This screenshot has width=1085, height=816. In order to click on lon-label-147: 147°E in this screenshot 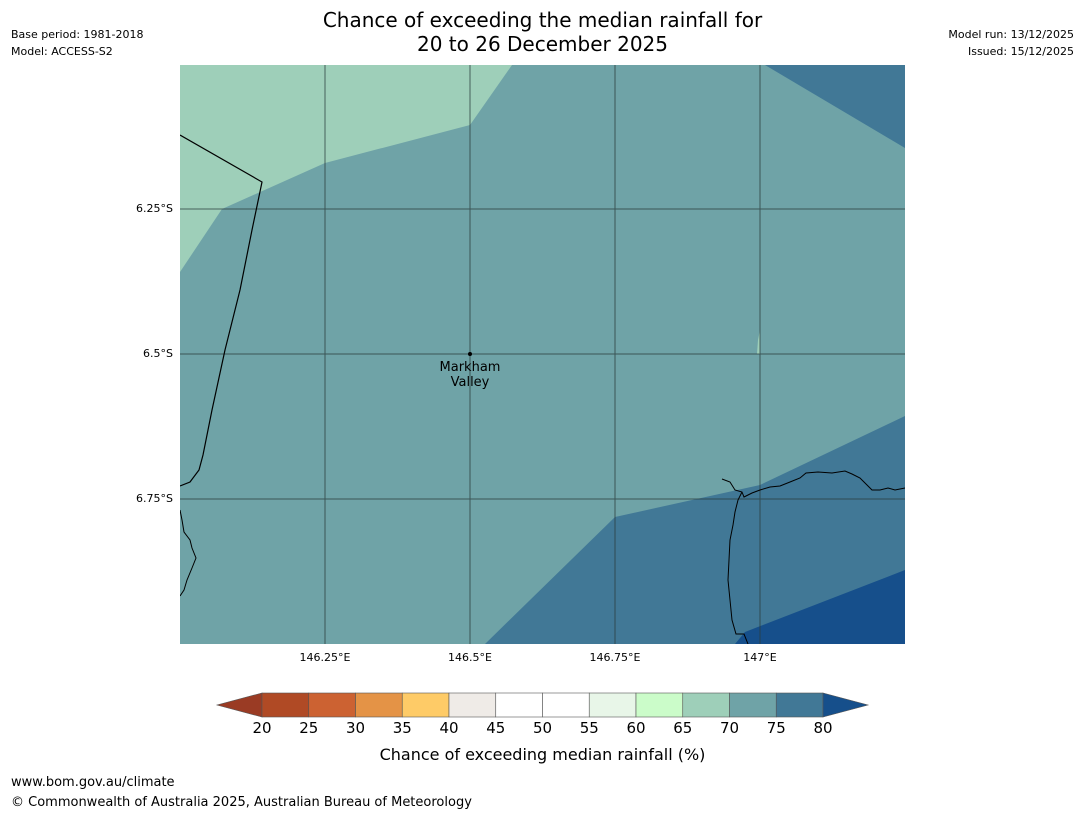, I will do `click(760, 657)`.